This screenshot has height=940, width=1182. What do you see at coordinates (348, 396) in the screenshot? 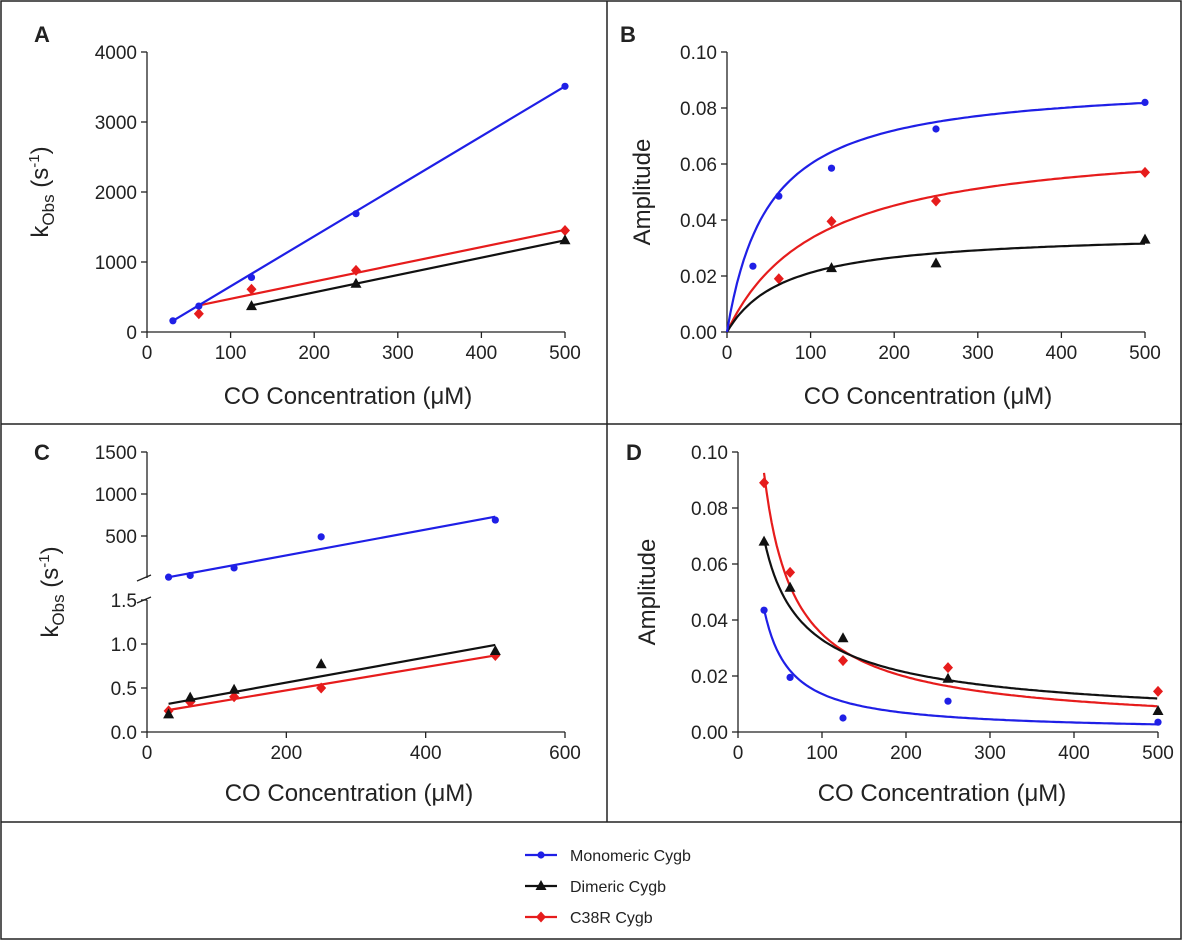
I see `x-axis-label: CO Concentration (μM)` at bounding box center [348, 396].